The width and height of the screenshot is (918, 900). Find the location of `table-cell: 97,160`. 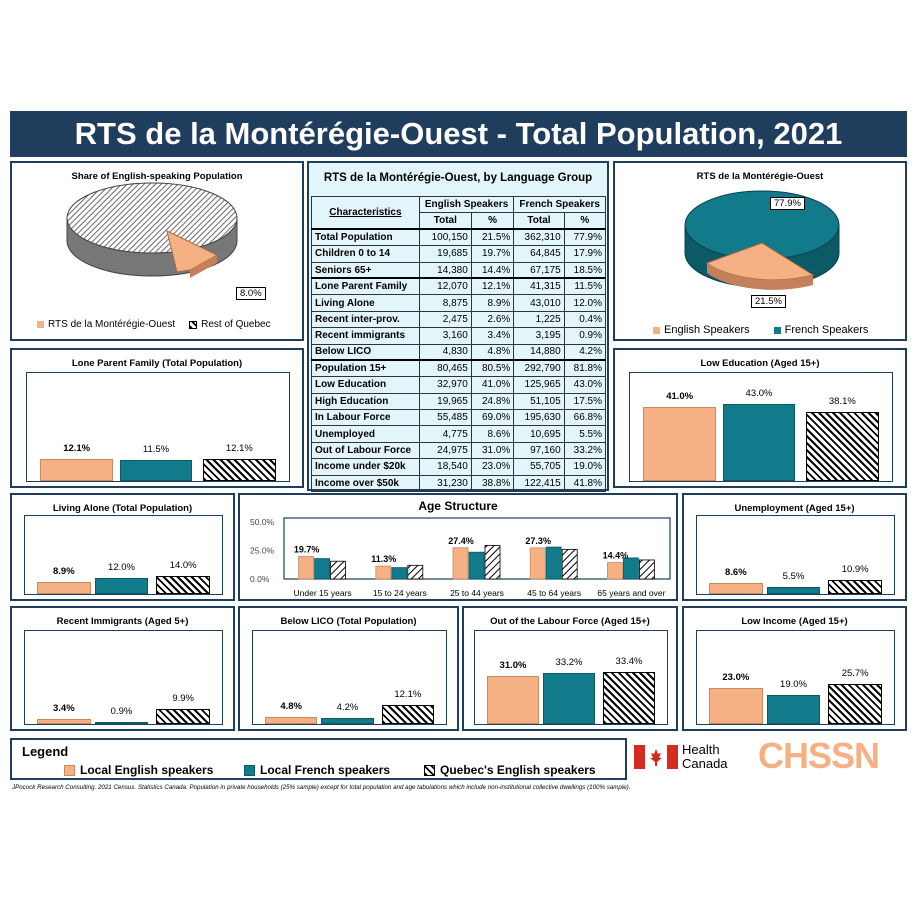

table-cell: 97,160 is located at coordinates (539, 450).